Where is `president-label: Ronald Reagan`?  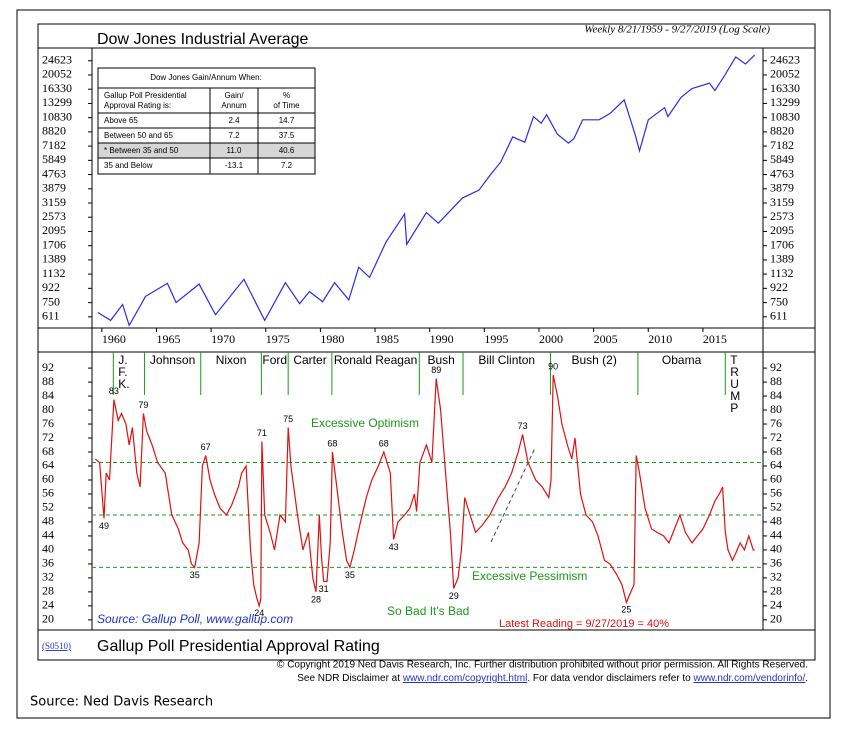
president-label: Ronald Reagan is located at coordinates (375, 360).